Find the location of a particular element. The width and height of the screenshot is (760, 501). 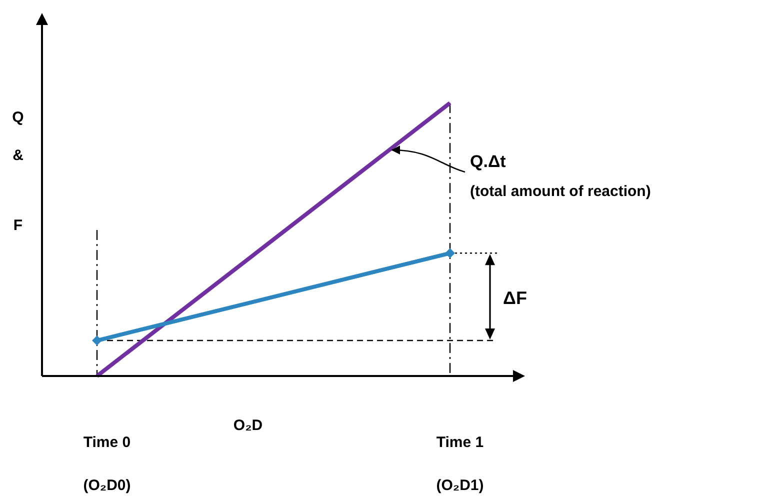

category-label: Time 1 (O₂D1) is located at coordinates (460, 464).